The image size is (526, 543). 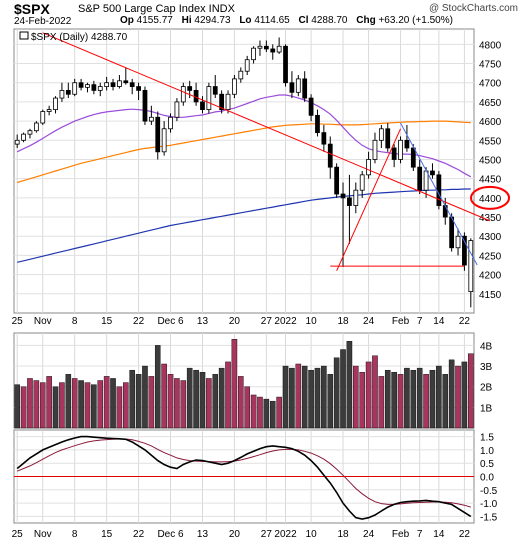 I want to click on change-label: Chg, so click(x=366, y=20).